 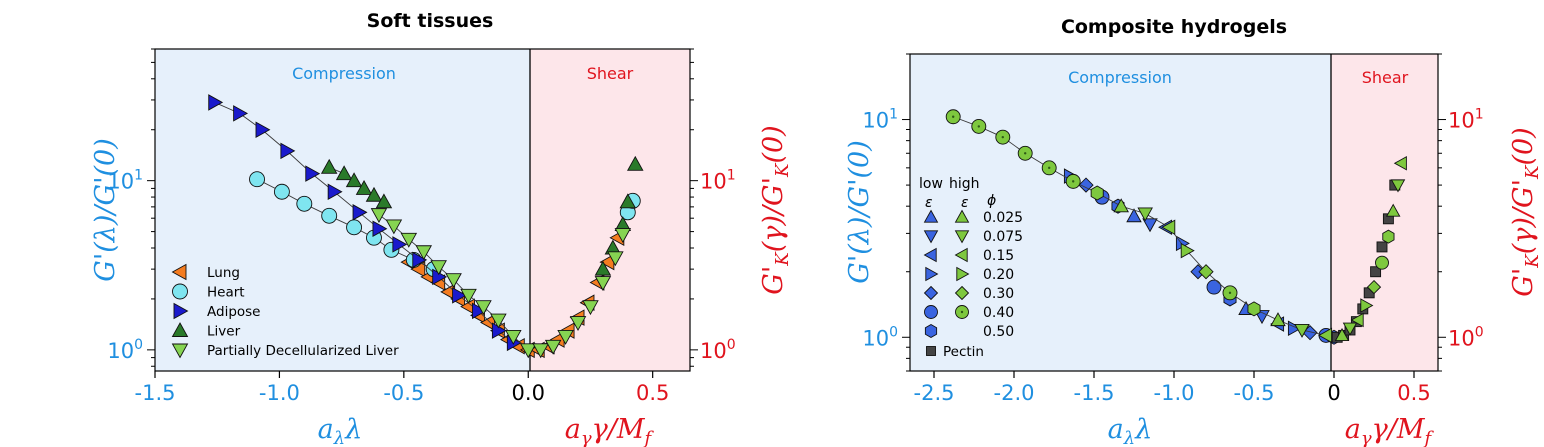 I want to click on x-ticks: -1.5 -1.0 -0.5 0.0 0.5, so click(x=402, y=388).